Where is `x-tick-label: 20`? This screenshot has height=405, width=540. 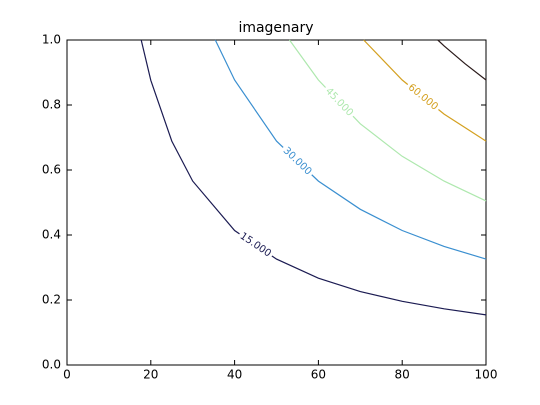
x-tick-label: 20 is located at coordinates (150, 375).